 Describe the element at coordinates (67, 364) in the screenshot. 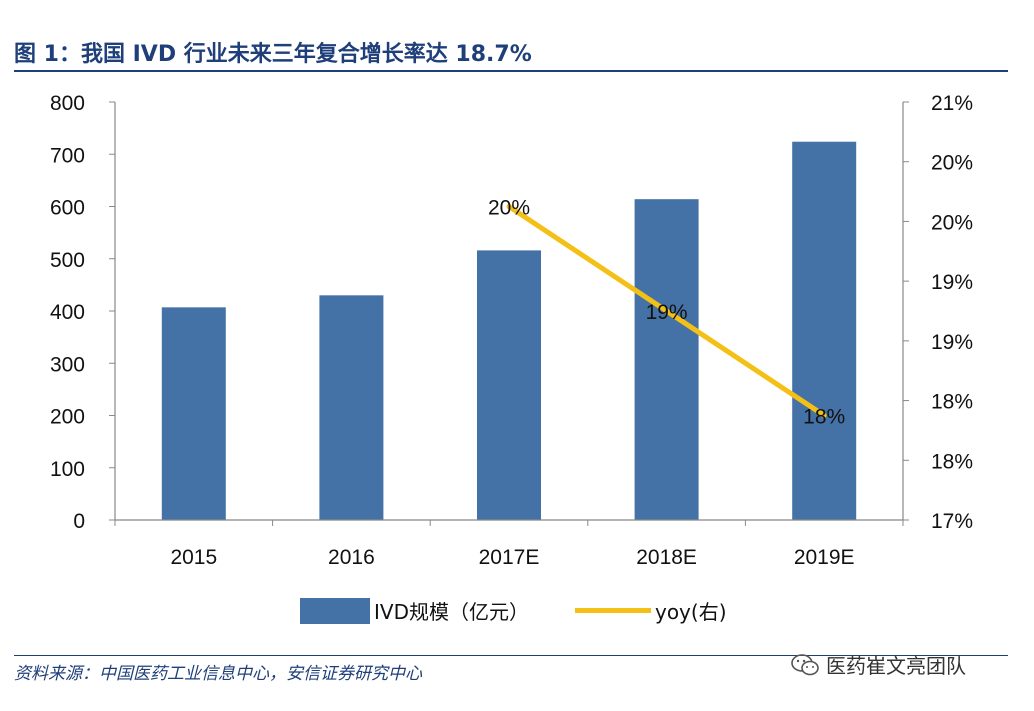

I see `left-tick-label: 300` at that location.